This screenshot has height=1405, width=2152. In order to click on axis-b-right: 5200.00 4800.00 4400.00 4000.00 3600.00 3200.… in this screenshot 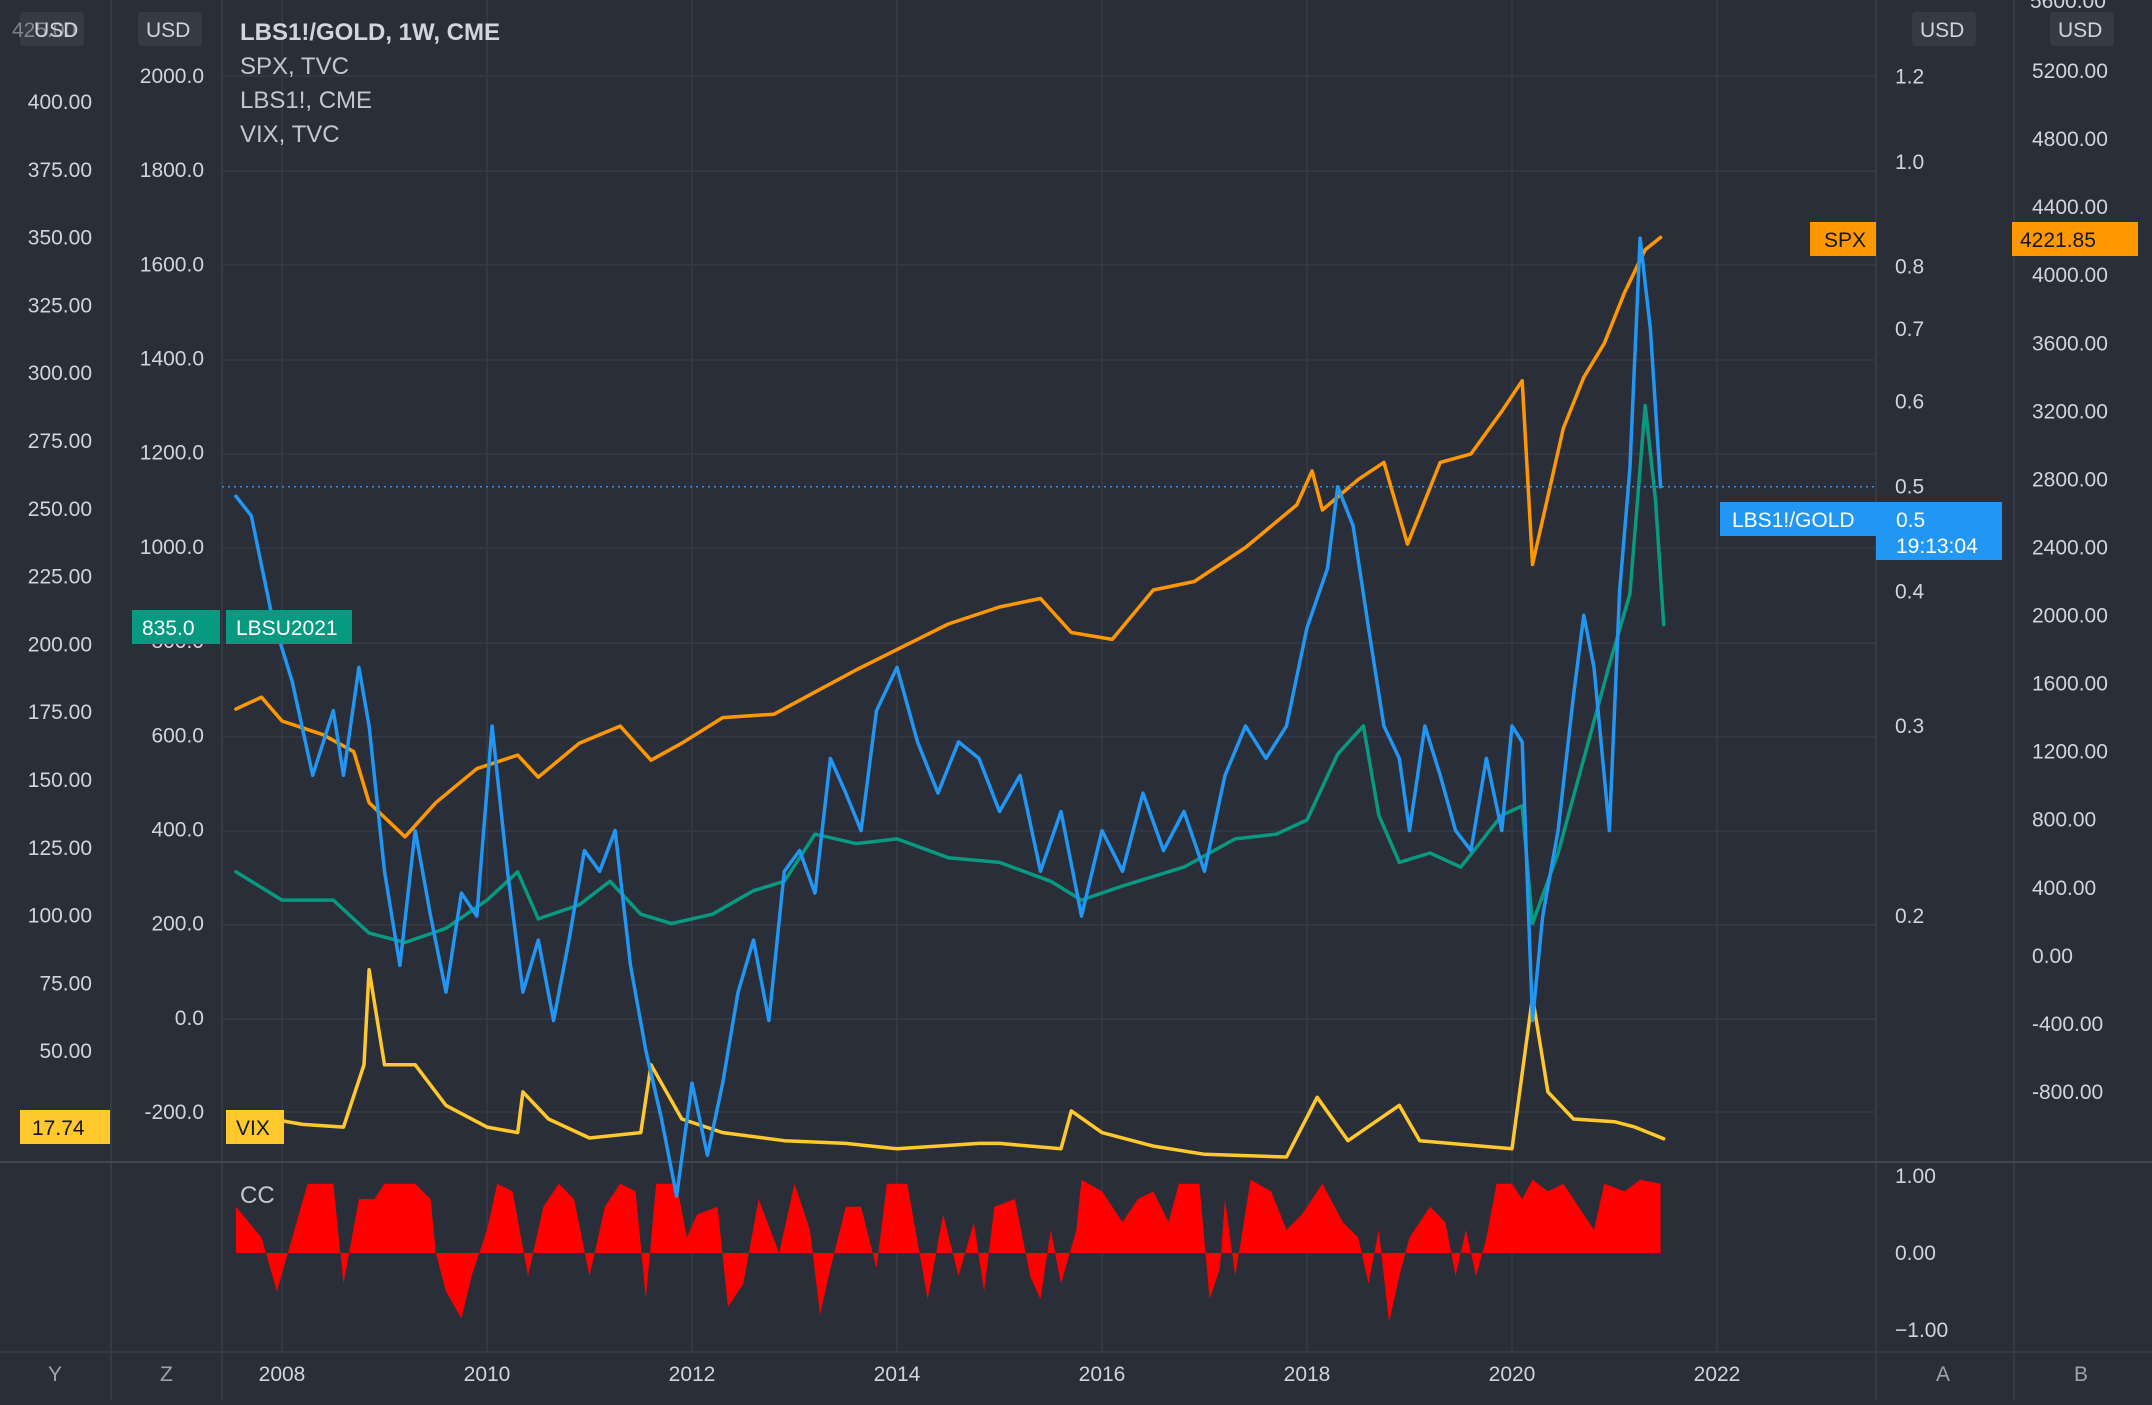, I will do `click(2070, 582)`.